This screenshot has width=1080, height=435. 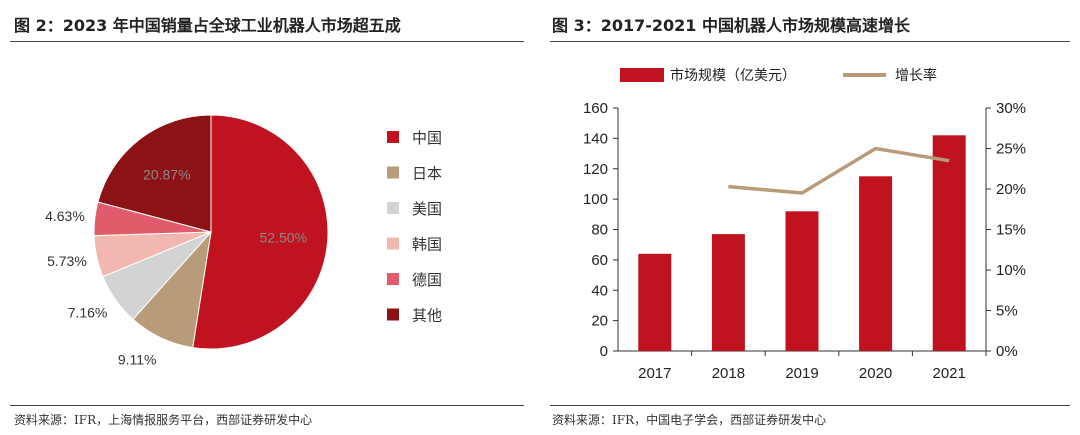 I want to click on pie-value-label-3: 5.73%, so click(x=67, y=261).